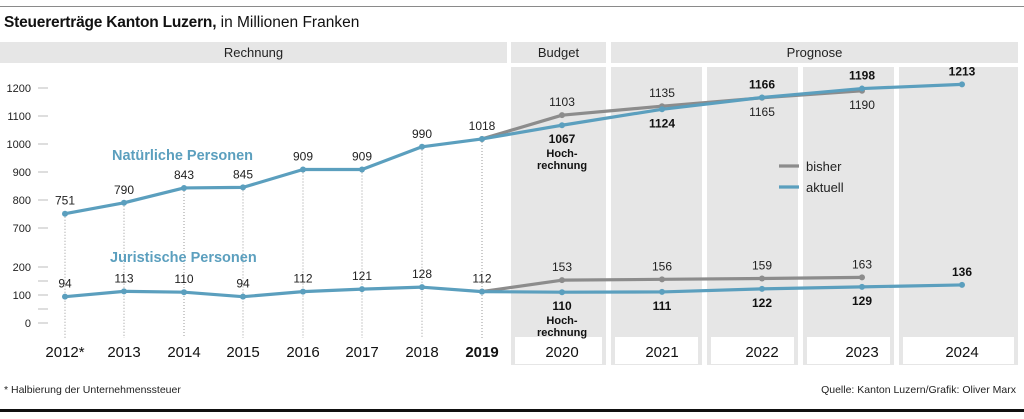  I want to click on point-1-aktuell-2014, so click(184, 292).